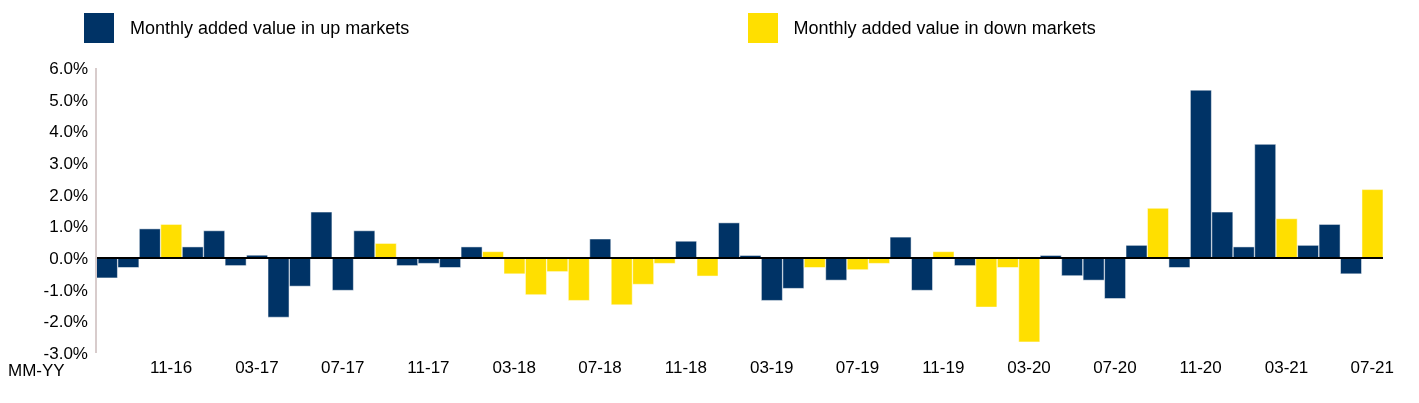 This screenshot has width=1419, height=403. I want to click on y-tick-label: 3.0%, so click(68, 164).